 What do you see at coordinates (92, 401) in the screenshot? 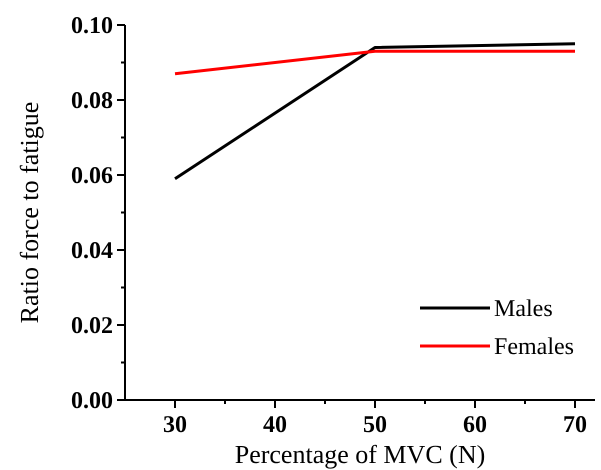
I see `y-tick-label: 0.00` at bounding box center [92, 401].